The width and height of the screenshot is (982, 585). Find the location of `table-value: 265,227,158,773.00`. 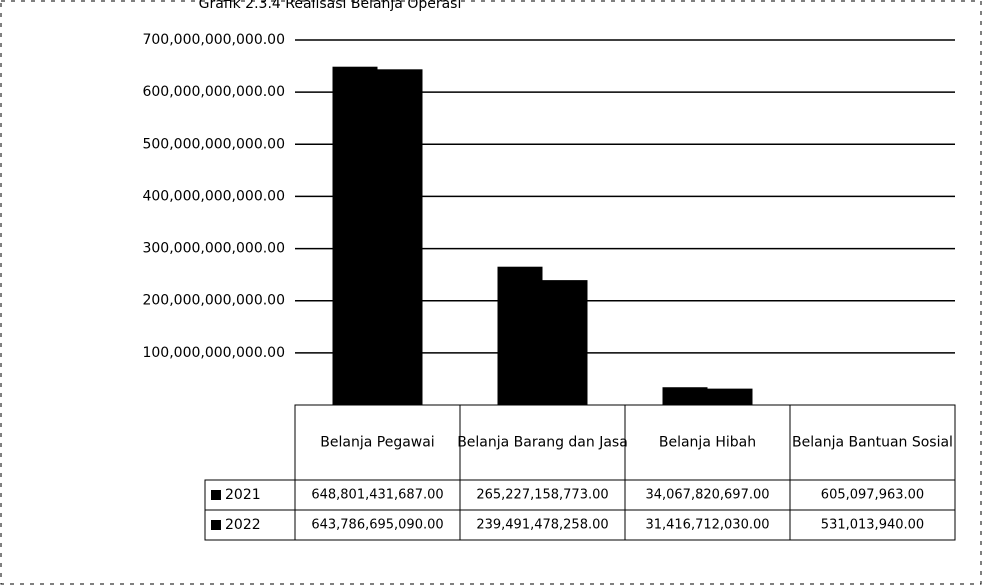

table-value: 265,227,158,773.00 is located at coordinates (542, 495).